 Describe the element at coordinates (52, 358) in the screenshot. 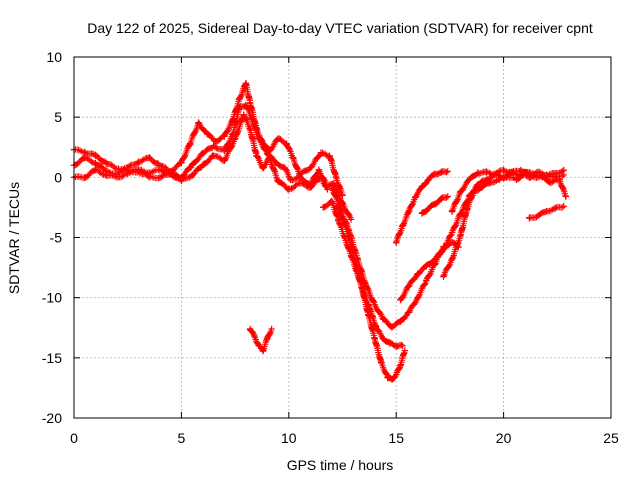

I see `y-tick-label: -15` at that location.